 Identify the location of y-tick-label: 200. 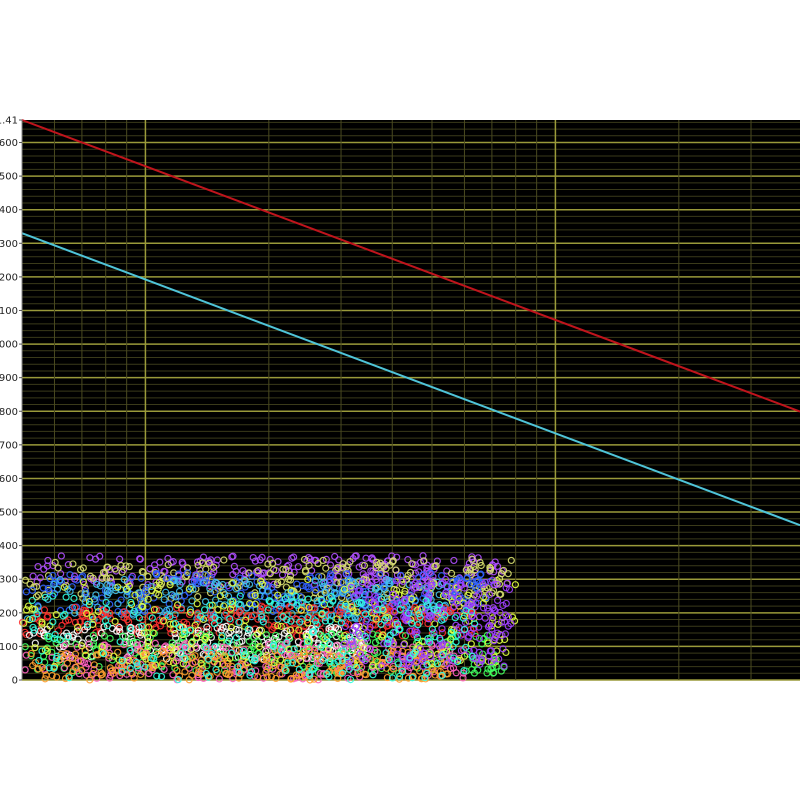
(9, 613).